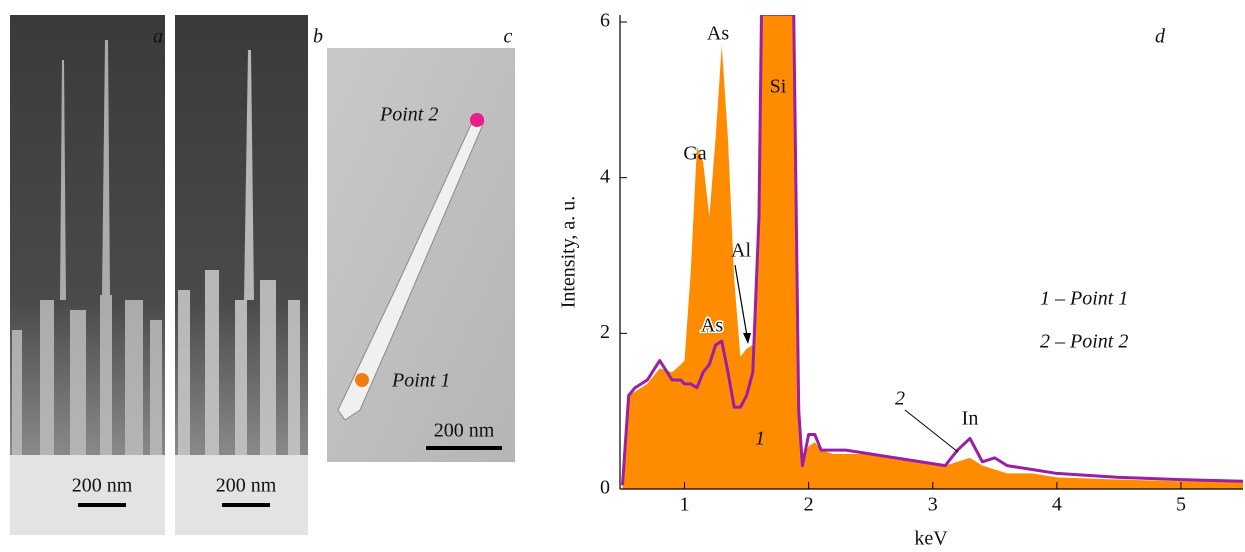  Describe the element at coordinates (1181, 505) in the screenshot. I see `x-tick-label: 5` at that location.